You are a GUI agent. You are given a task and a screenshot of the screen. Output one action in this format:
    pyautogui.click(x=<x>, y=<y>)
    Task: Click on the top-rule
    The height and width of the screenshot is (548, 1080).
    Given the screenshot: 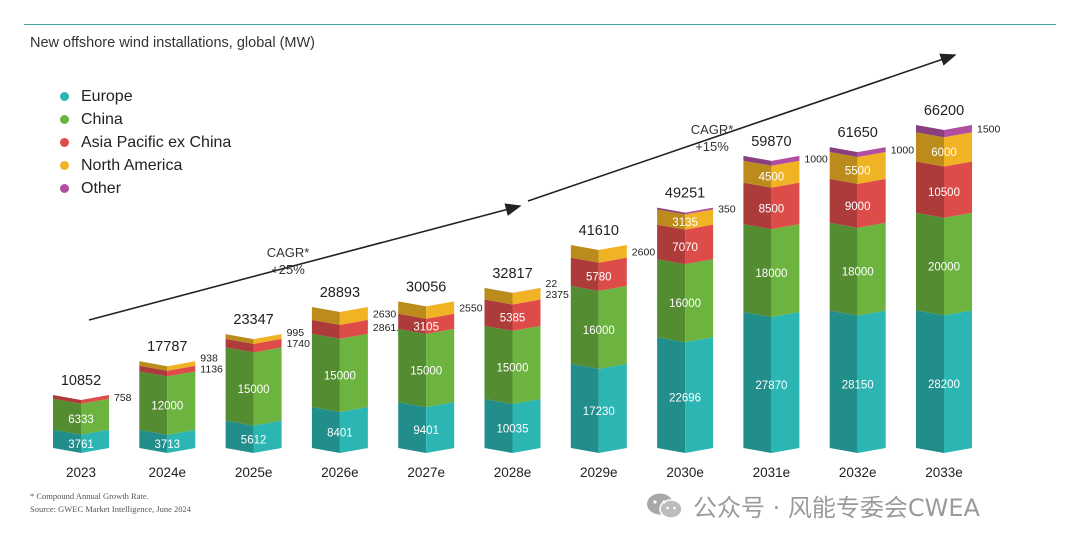 What is the action you would take?
    pyautogui.click(x=540, y=24)
    